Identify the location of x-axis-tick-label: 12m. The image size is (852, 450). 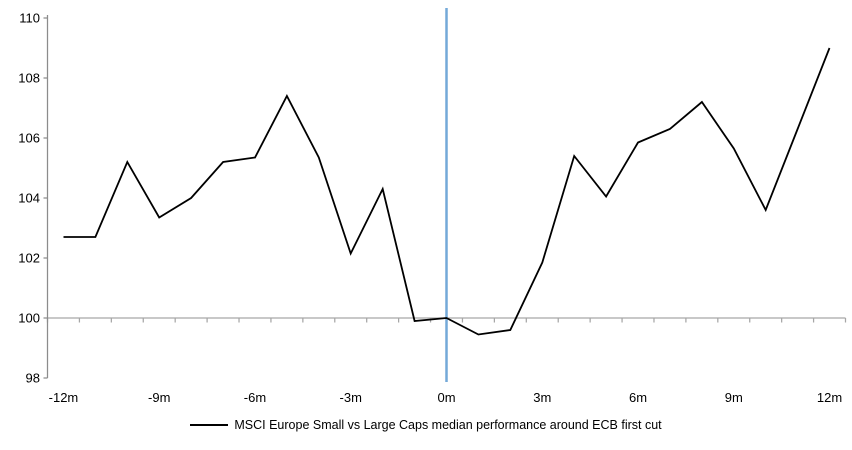
(829, 397).